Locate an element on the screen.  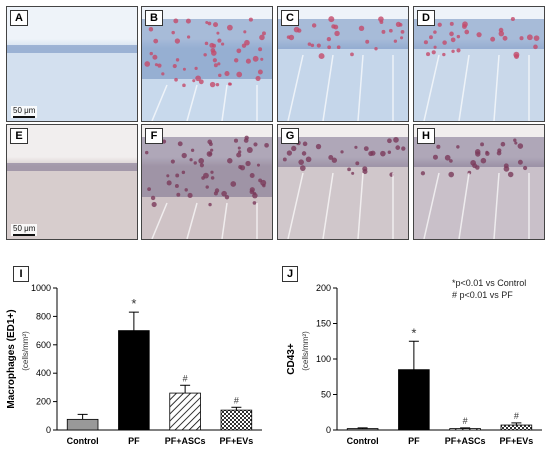
panel-label-d: D is located at coordinates (426, 18).